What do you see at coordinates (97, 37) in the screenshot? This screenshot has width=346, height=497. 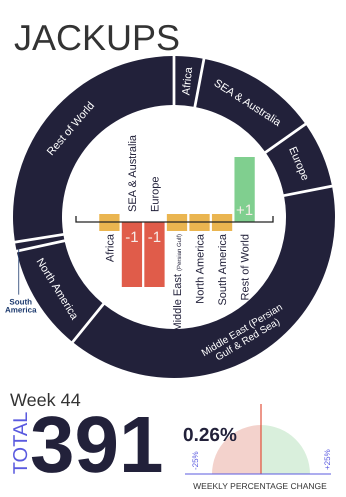 I see `chart-title: JACKUPS` at bounding box center [97, 37].